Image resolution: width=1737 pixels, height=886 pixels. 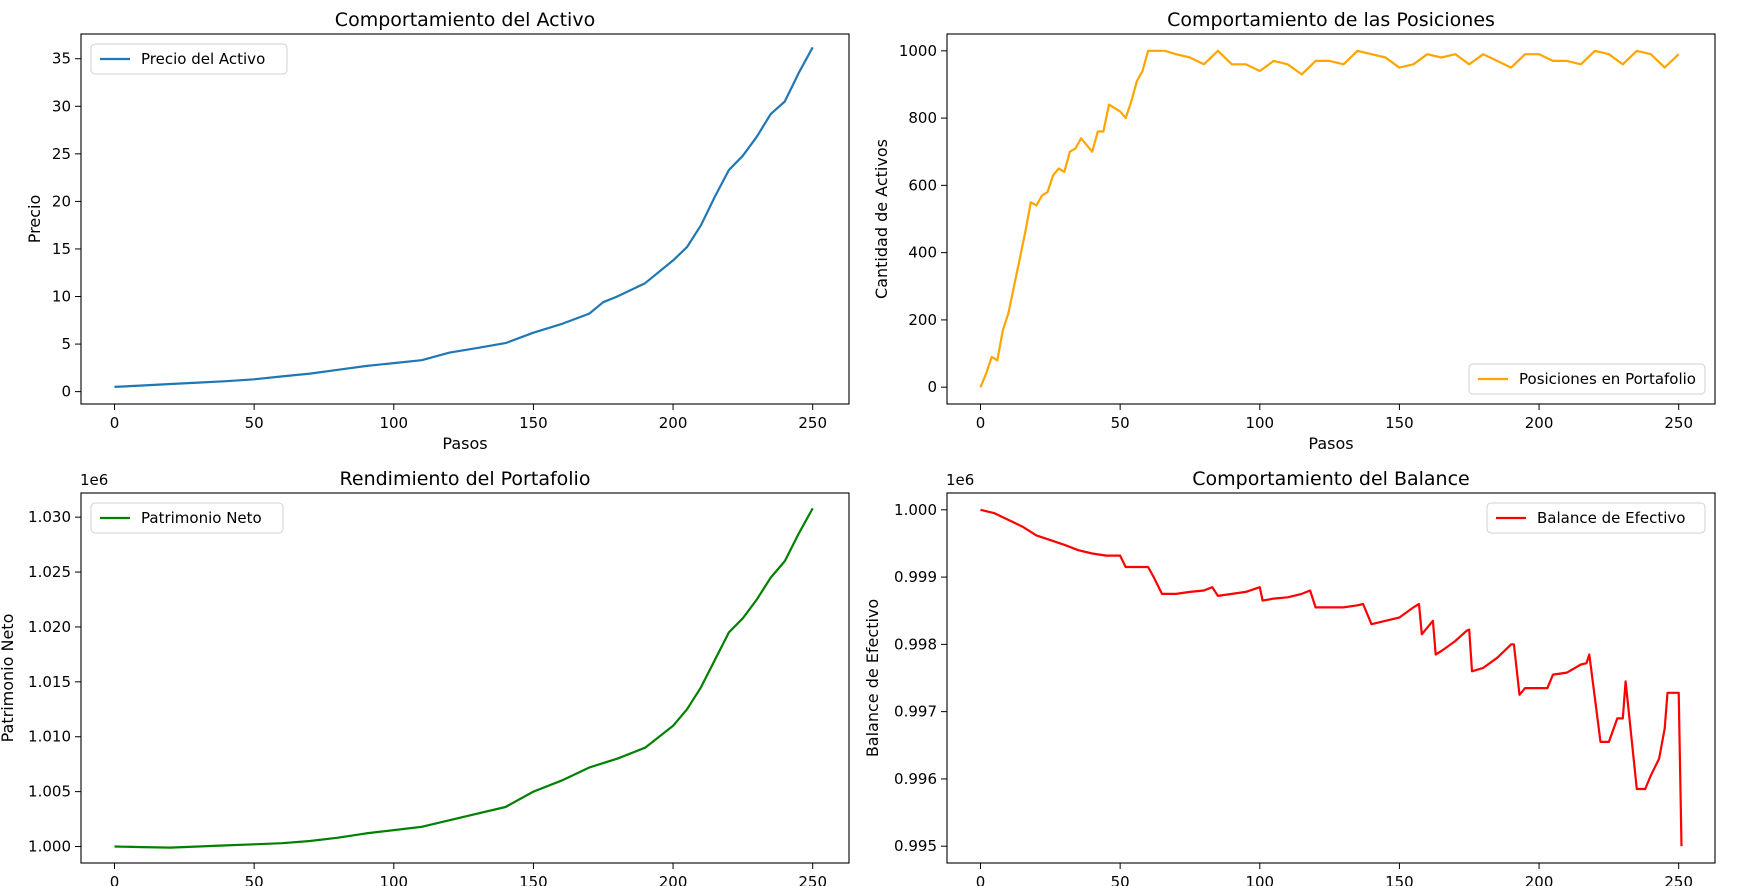 What do you see at coordinates (61, 154) in the screenshot?
I see `y-tick-label: 25` at bounding box center [61, 154].